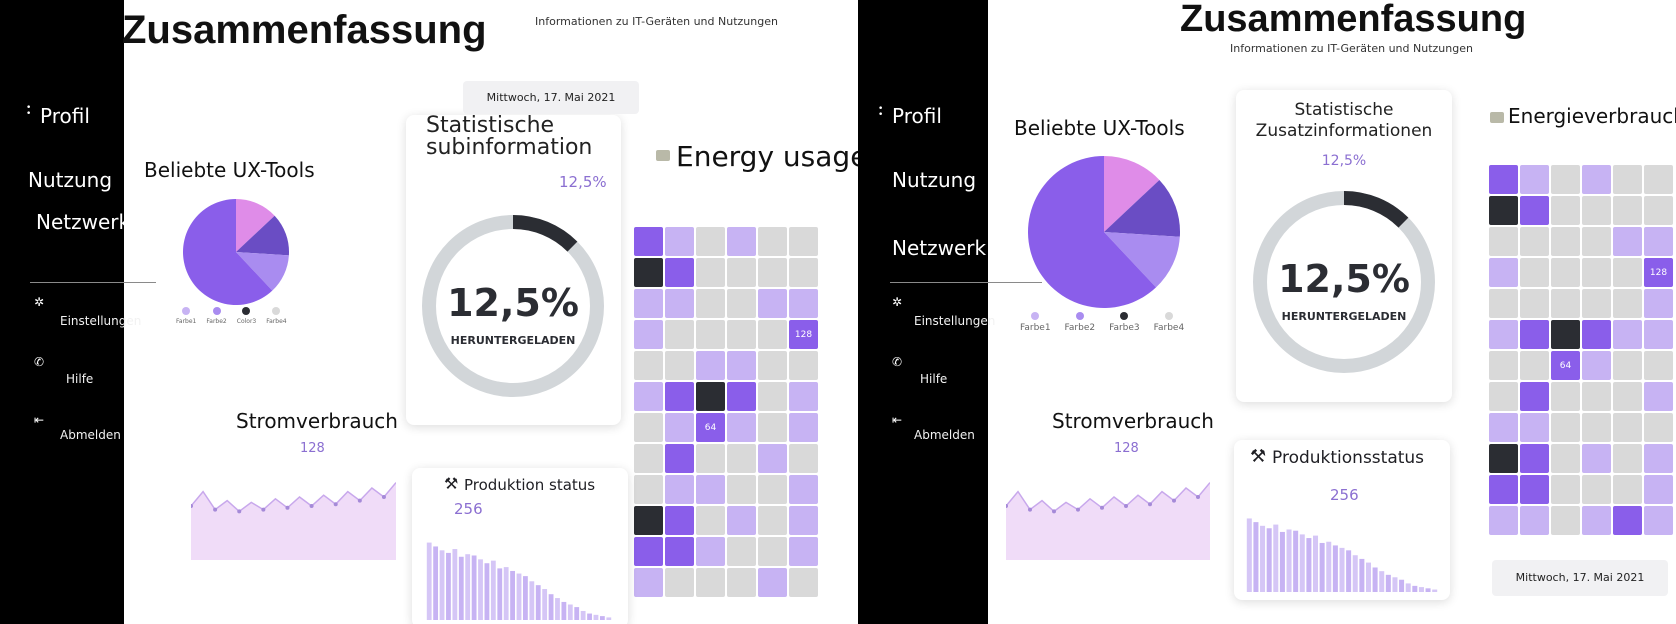 The width and height of the screenshot is (1676, 624). What do you see at coordinates (1169, 322) in the screenshot?
I see `legend-item: Farbe4` at bounding box center [1169, 322].